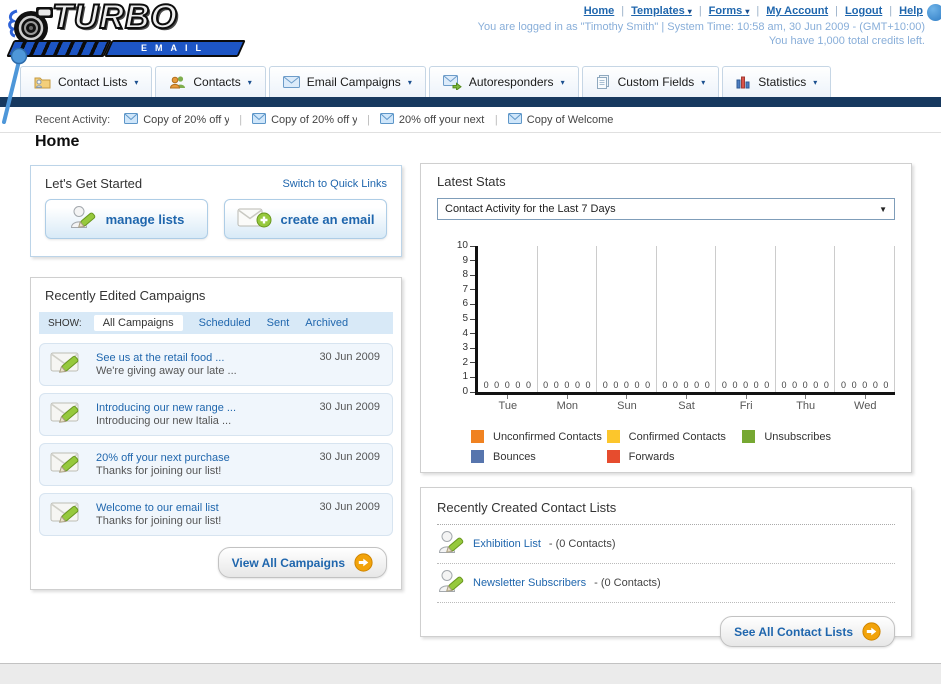  What do you see at coordinates (68, 514) in the screenshot?
I see `campaign-edit-icon` at bounding box center [68, 514].